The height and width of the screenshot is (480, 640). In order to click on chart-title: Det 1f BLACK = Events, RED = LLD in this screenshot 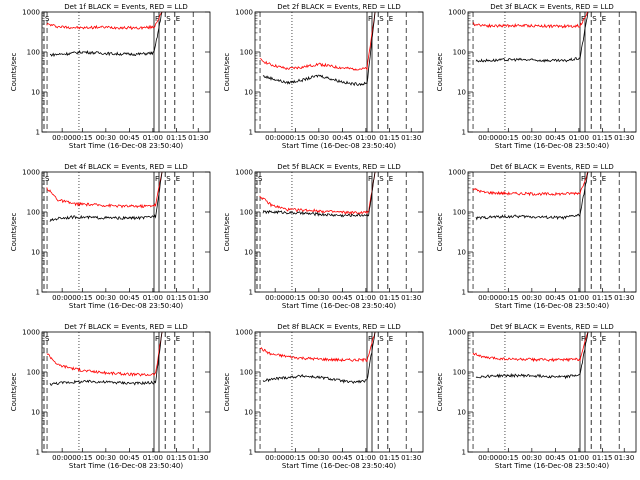, I will do `click(125, 7)`.